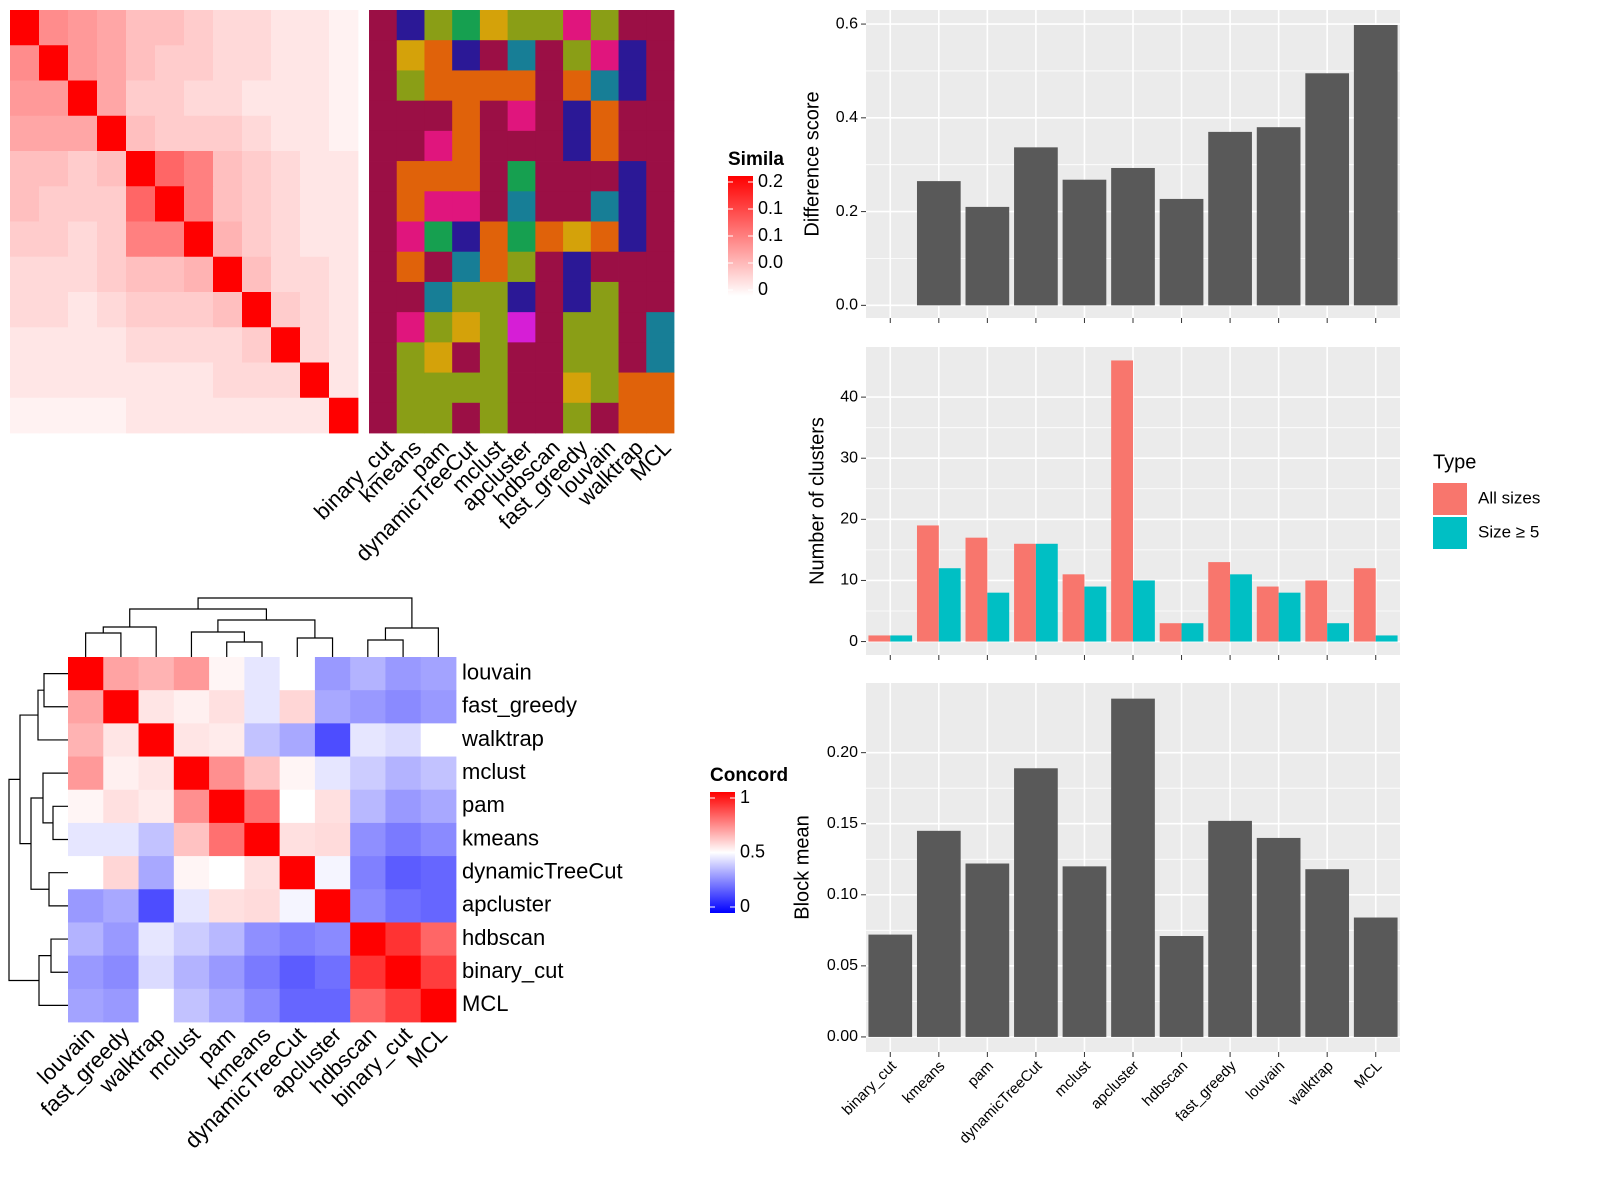  What do you see at coordinates (849, 457) in the screenshot?
I see `y-tick-label: 30` at bounding box center [849, 457].